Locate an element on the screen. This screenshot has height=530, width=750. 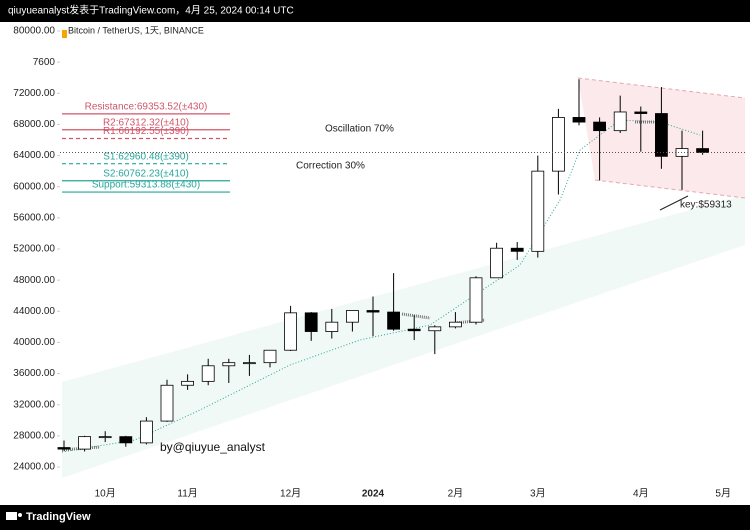
y-tick-label: 36000.00 is located at coordinates (34, 373).